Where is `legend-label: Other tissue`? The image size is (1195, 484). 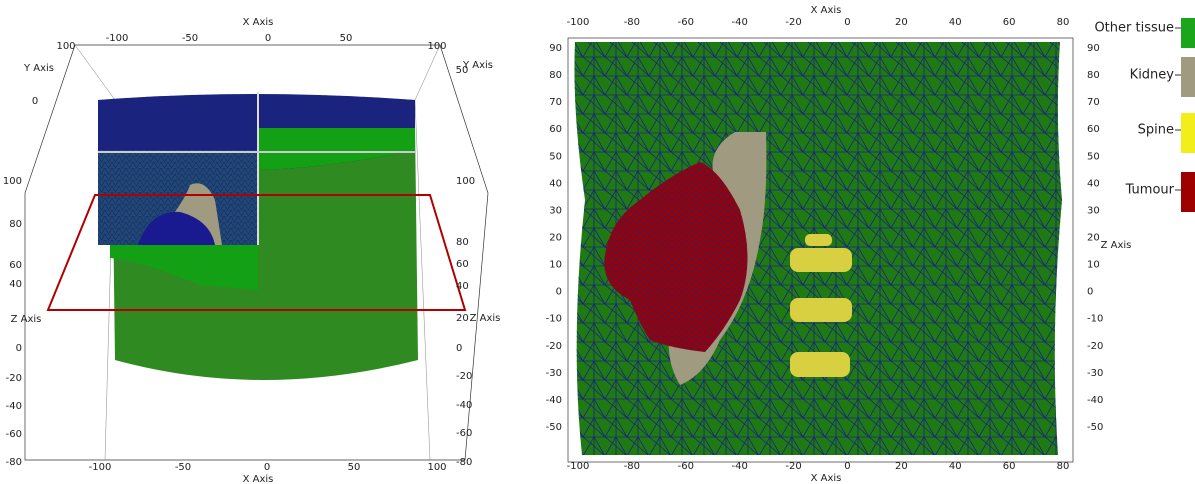
legend-label: Other tissue is located at coordinates (1134, 28).